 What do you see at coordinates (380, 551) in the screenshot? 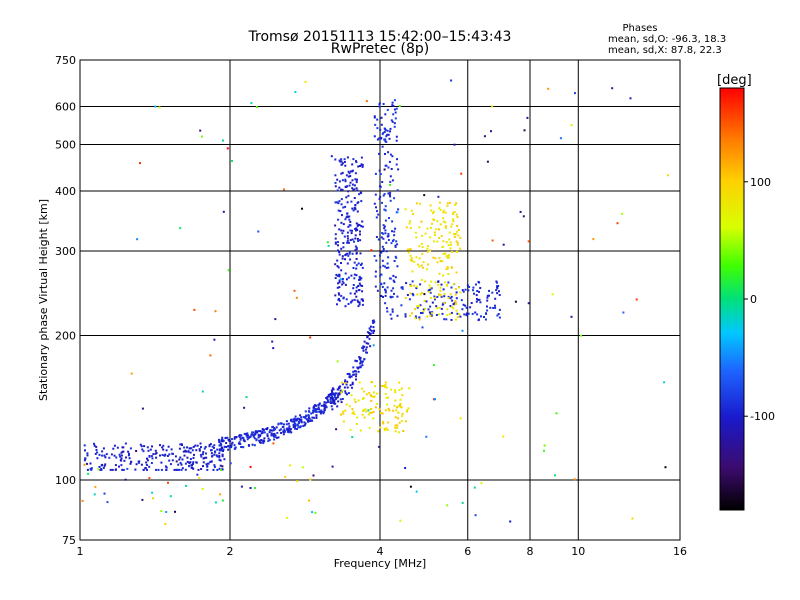
I see `x-tick-label: 4` at bounding box center [380, 551].